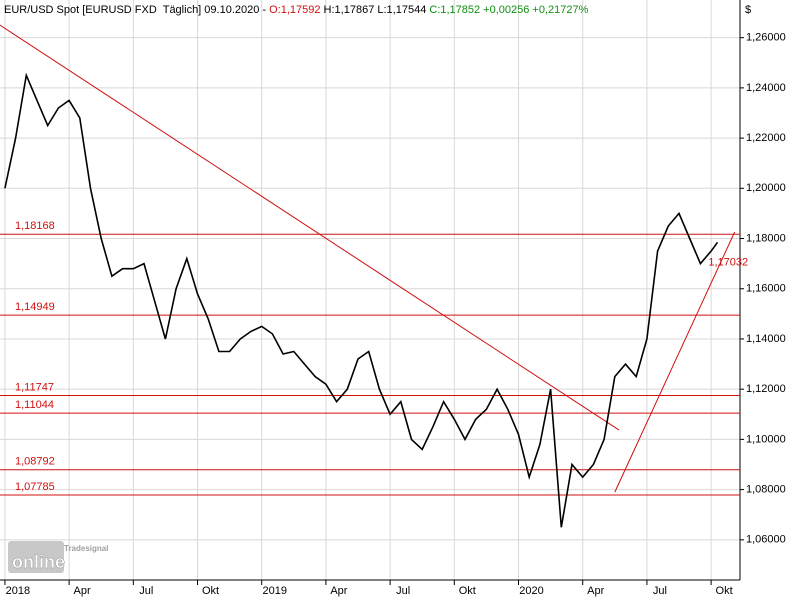 The height and width of the screenshot is (600, 800). Describe the element at coordinates (531, 591) in the screenshot. I see `x-tick-label: 2020` at that location.